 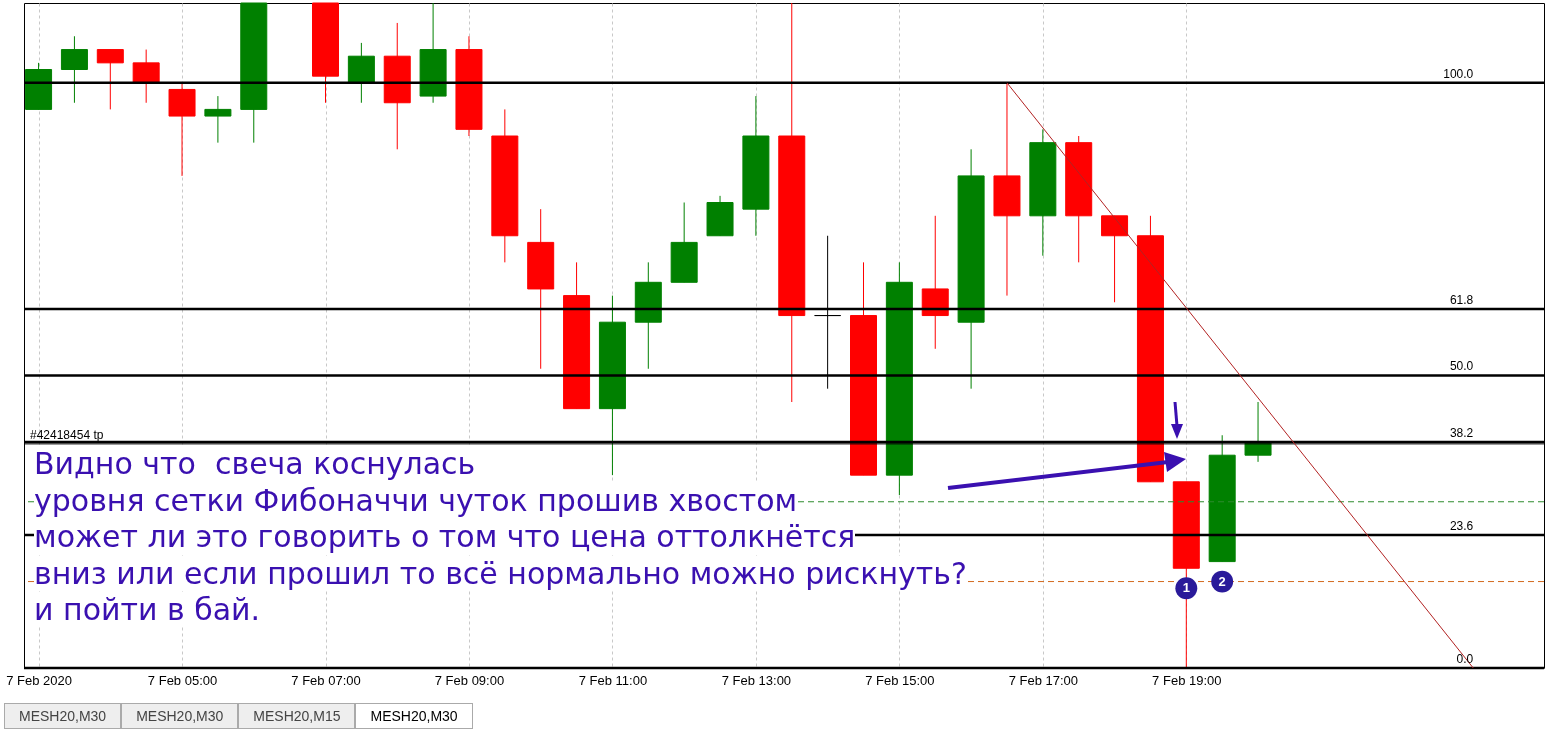 I want to click on x-tick-label: 7 Feb 15:00, so click(x=900, y=680).